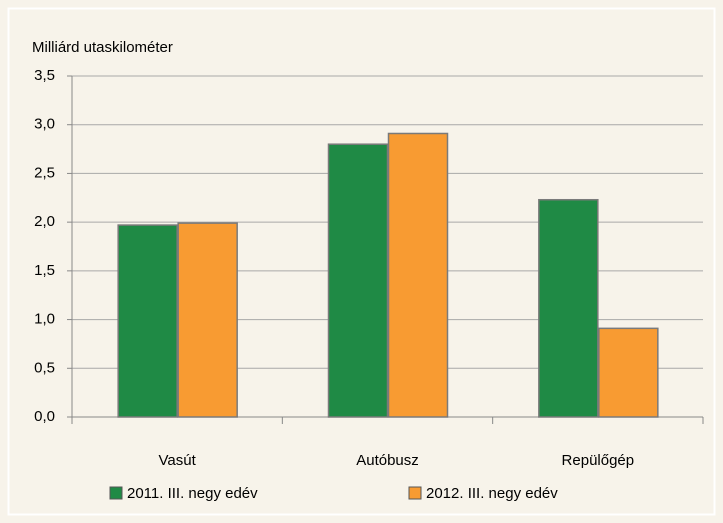  Describe the element at coordinates (492, 493) in the screenshot. I see `legend-label: 2012. III. negy edév` at that location.